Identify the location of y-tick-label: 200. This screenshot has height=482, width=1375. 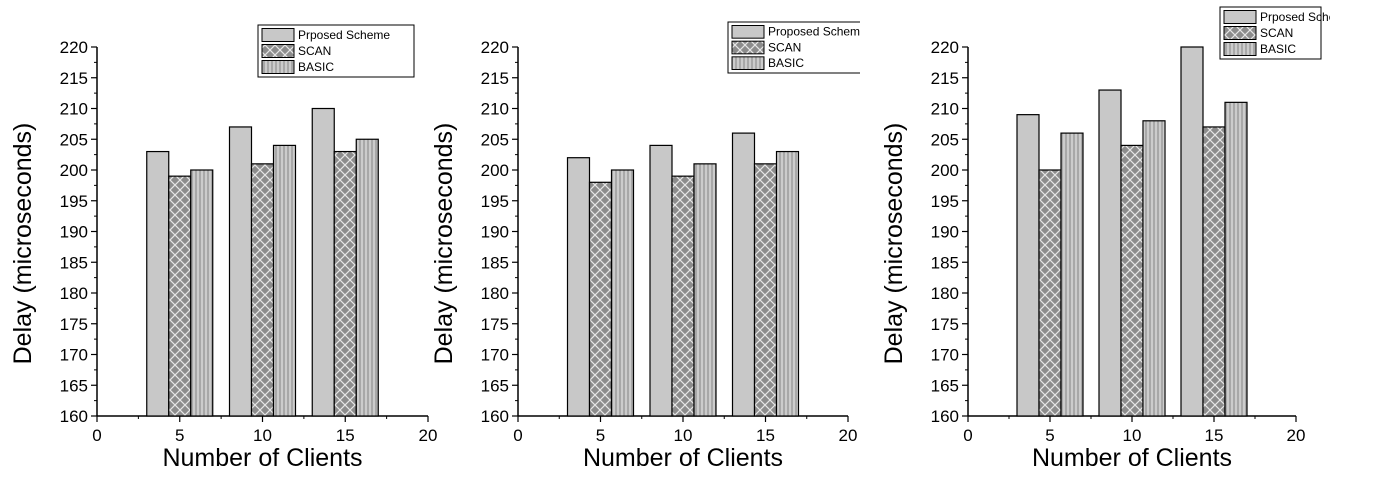
(74, 170).